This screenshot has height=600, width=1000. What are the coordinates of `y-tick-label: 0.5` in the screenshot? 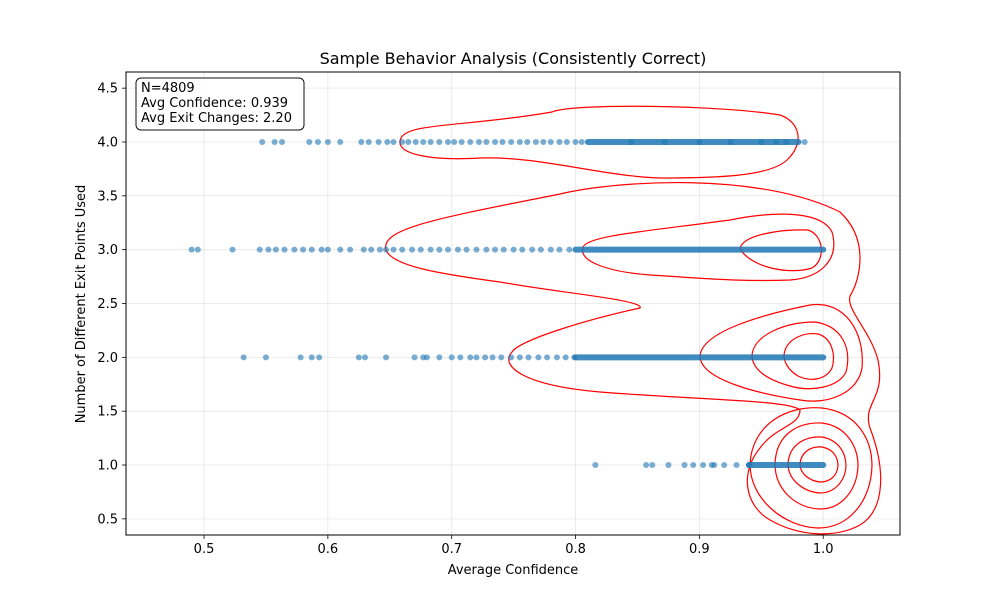 It's located at (107, 519).